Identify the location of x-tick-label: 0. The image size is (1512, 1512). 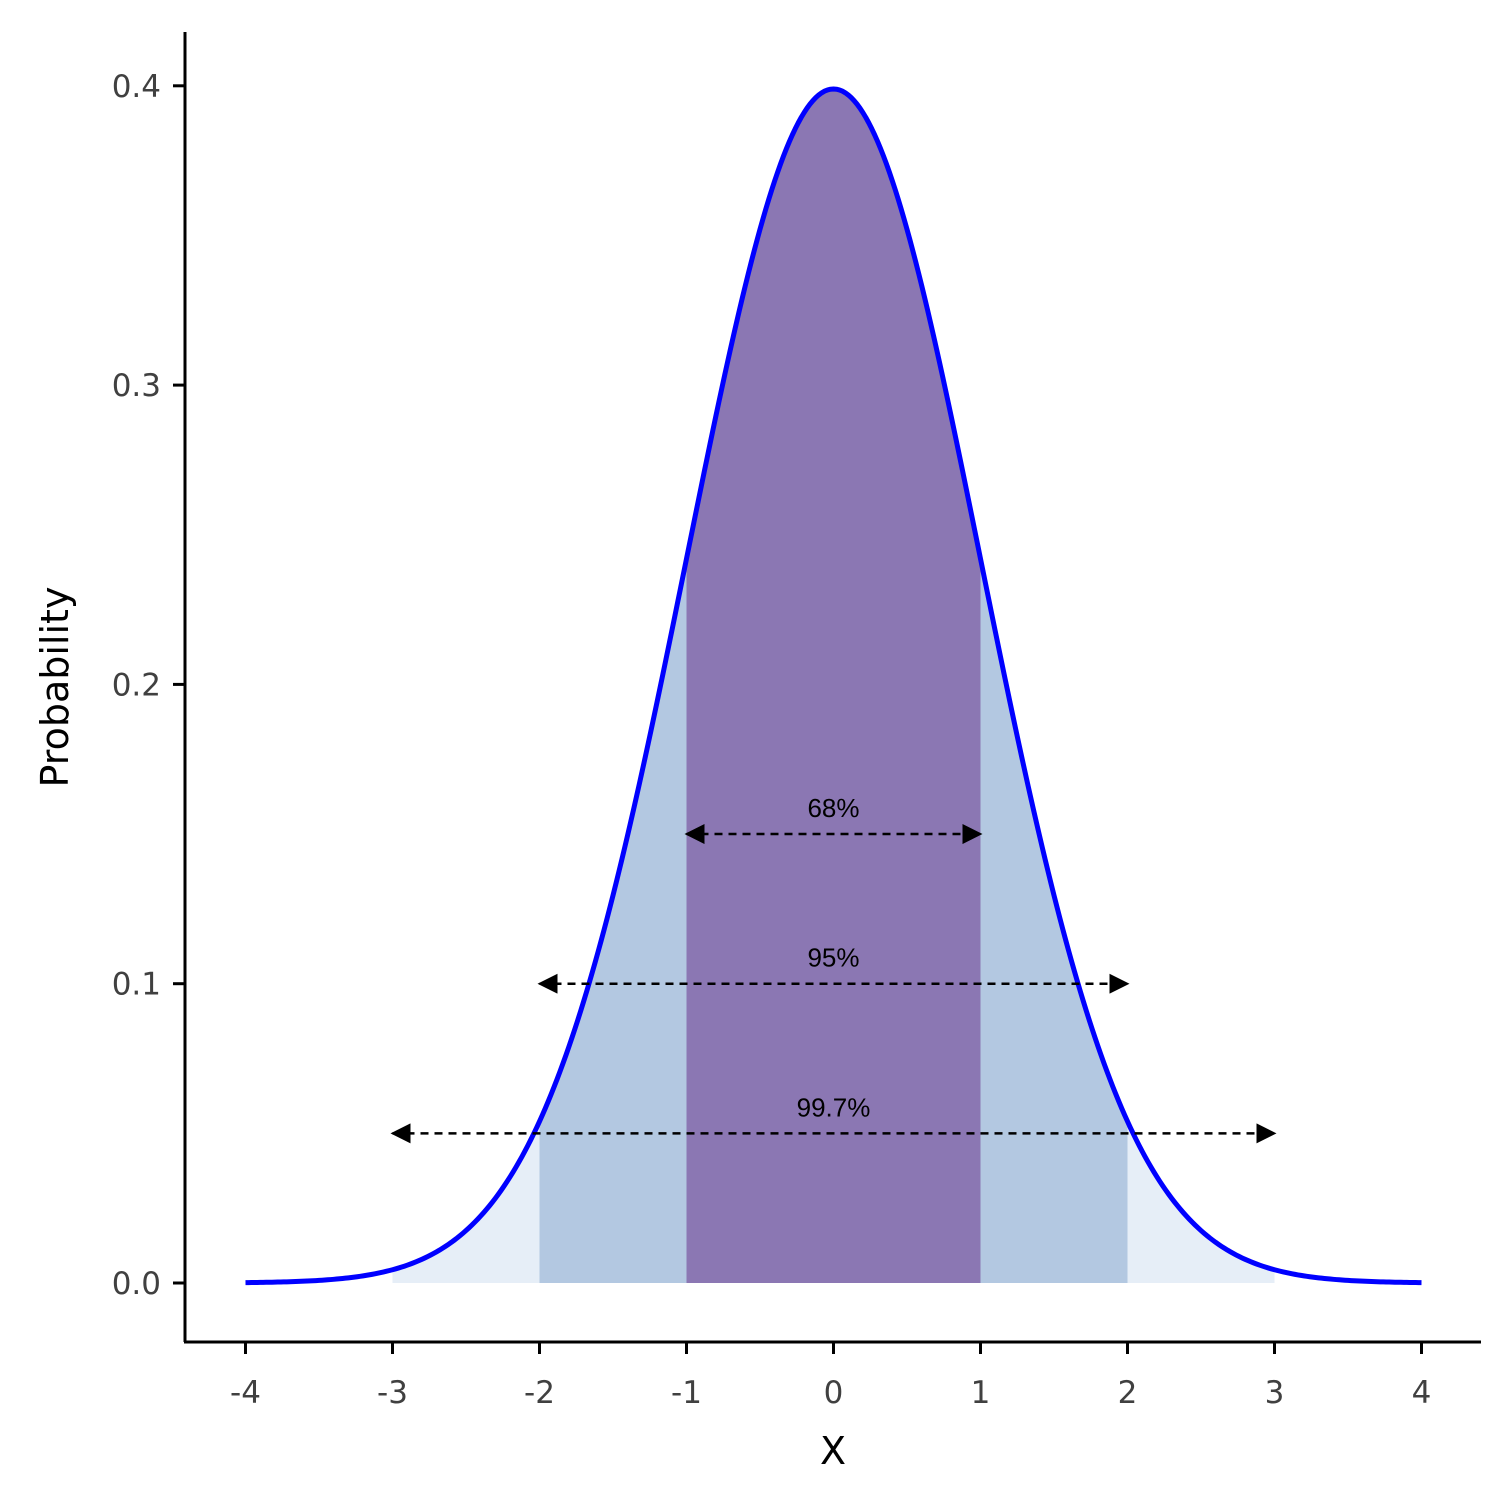
(834, 1393).